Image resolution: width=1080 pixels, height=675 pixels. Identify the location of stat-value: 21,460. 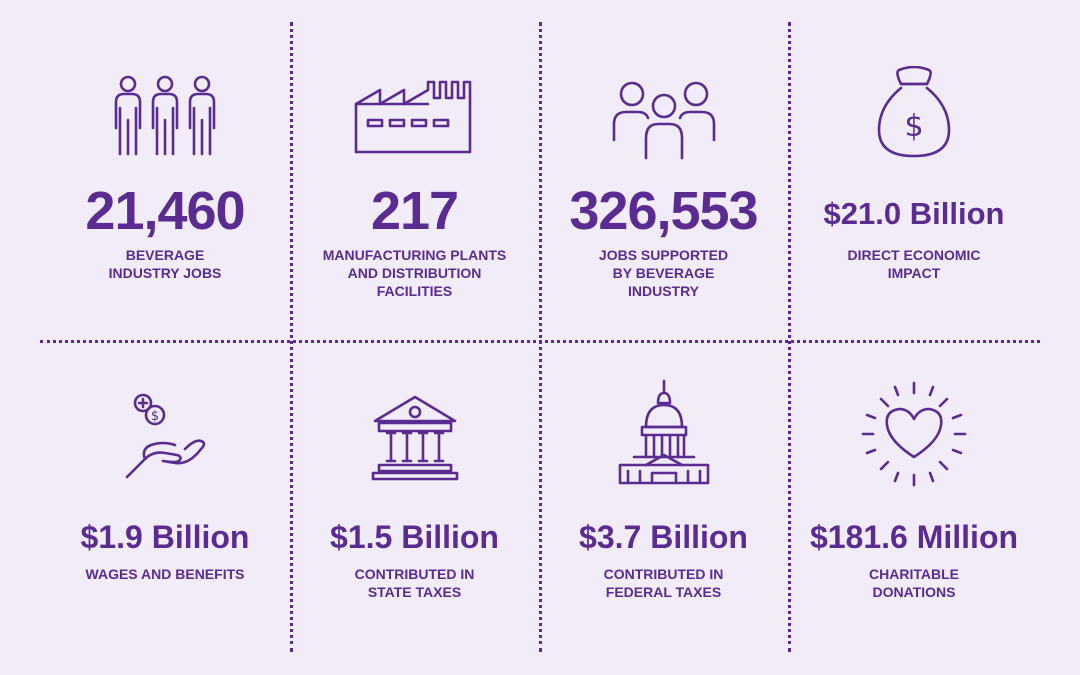
(165, 211).